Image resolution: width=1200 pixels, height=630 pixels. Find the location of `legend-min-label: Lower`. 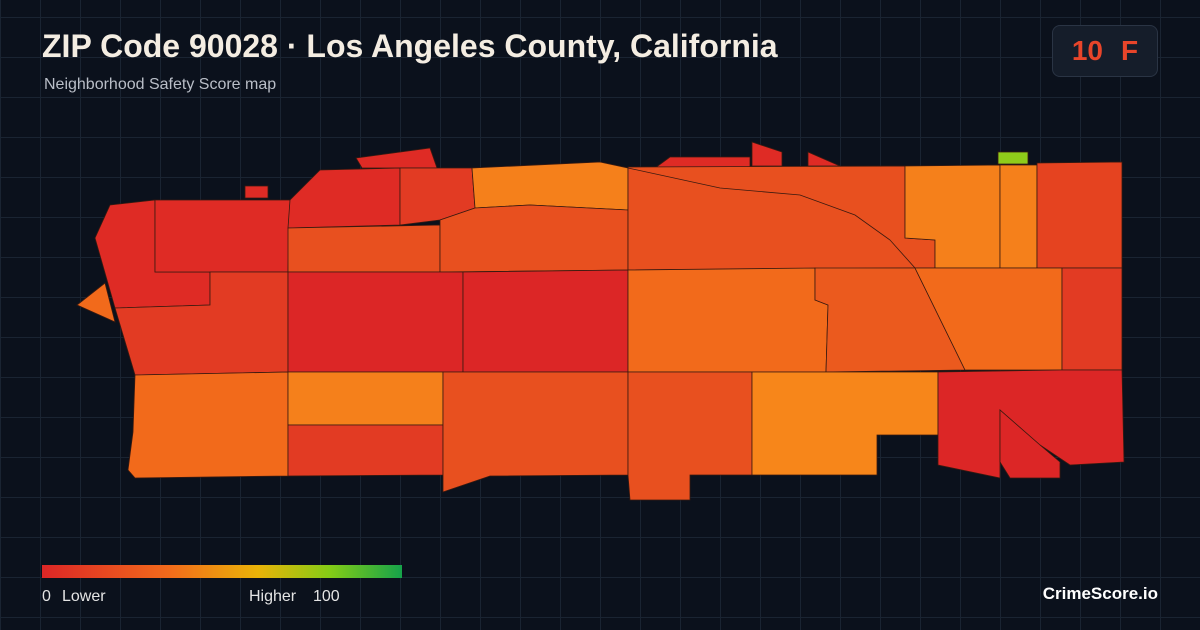

legend-min-label: Lower is located at coordinates (84, 596).